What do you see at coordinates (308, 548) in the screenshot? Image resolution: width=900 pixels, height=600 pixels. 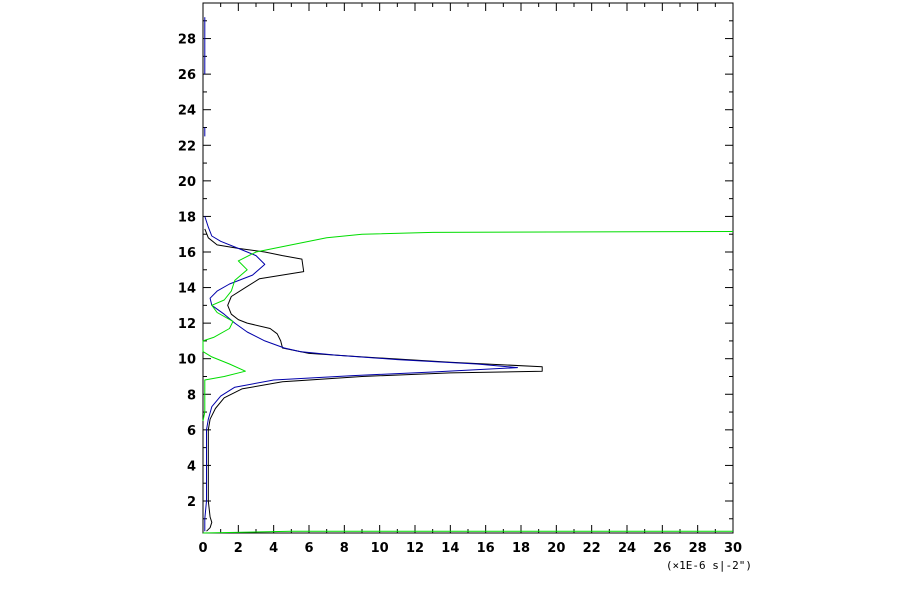 I see `x-tick-label: 6` at bounding box center [308, 548].